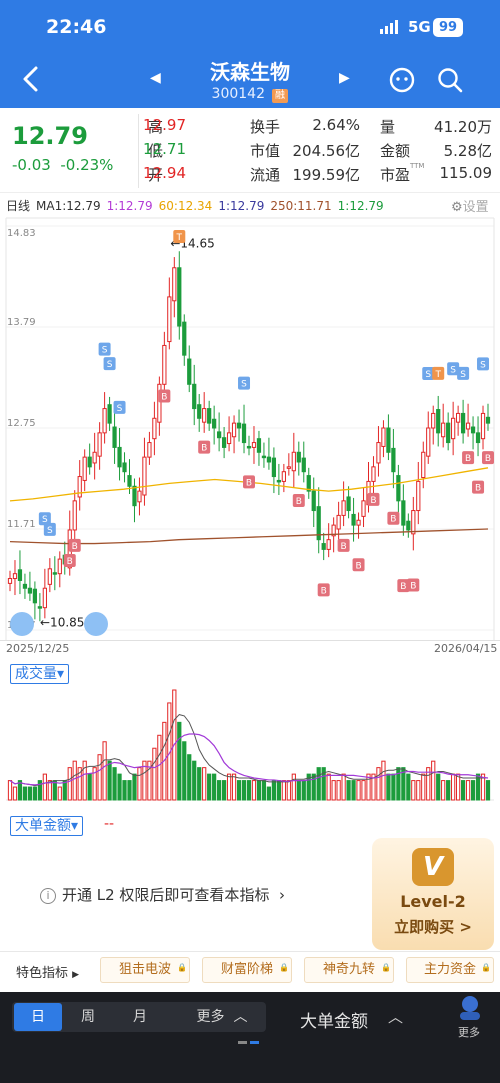 The image size is (500, 1083). What do you see at coordinates (156, 175) in the screenshot?
I see `stat-label: 开` at bounding box center [156, 175].